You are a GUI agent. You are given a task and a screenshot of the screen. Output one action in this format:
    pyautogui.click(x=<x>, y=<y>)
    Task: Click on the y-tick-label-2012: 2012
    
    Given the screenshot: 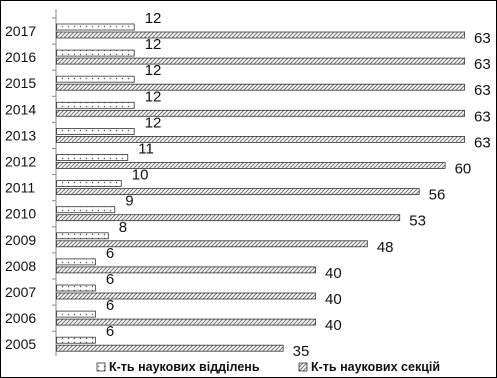 What is the action you would take?
    pyautogui.click(x=20, y=162)
    